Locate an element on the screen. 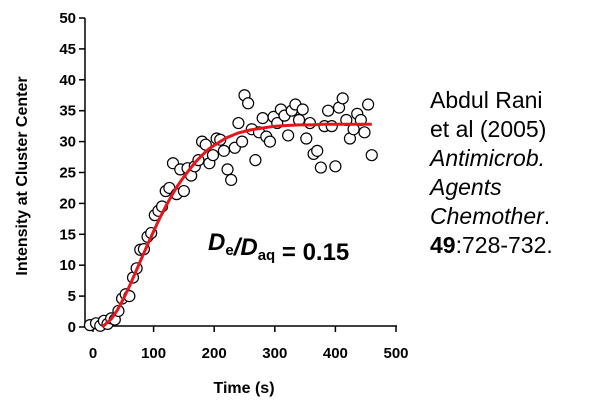  x-axis-label: Time (s) is located at coordinates (243, 388).